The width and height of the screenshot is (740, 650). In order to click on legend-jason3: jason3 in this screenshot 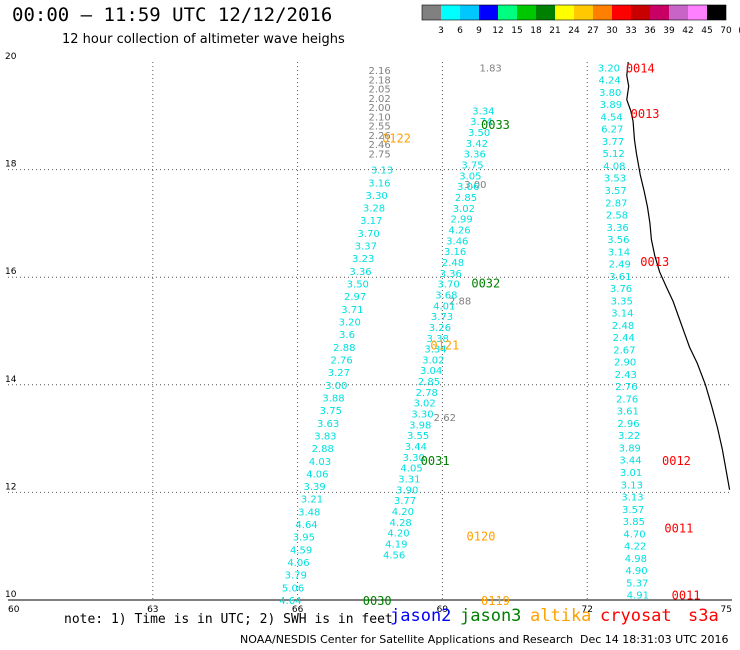, I will do `click(491, 616)`.